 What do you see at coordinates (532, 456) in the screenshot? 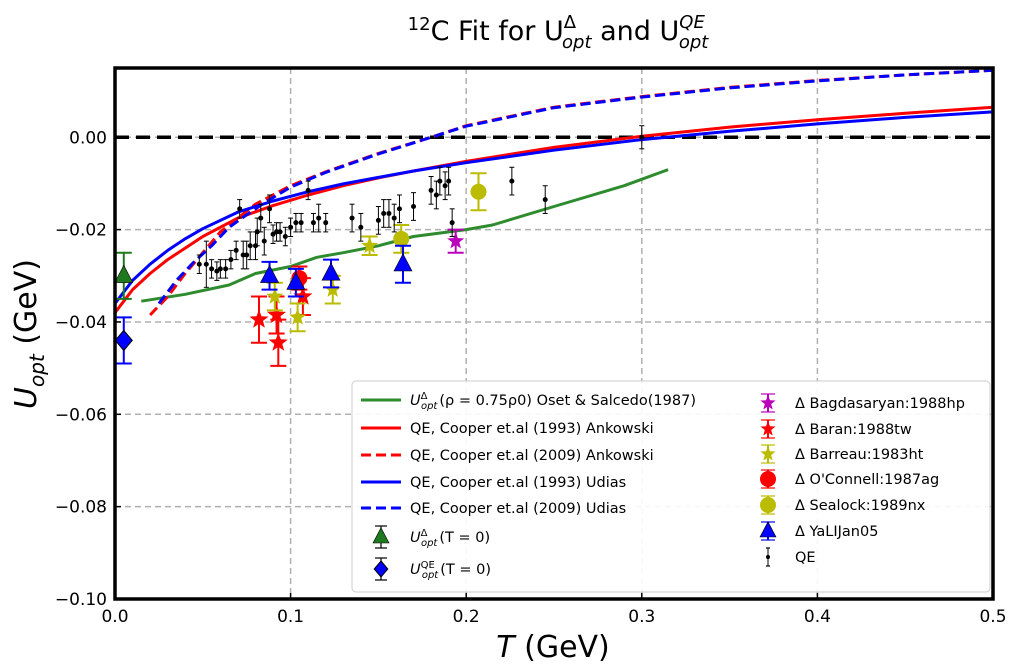
I see `legend-entry-label: QE, Cooper et.al (2009) Ankowski` at bounding box center [532, 456].